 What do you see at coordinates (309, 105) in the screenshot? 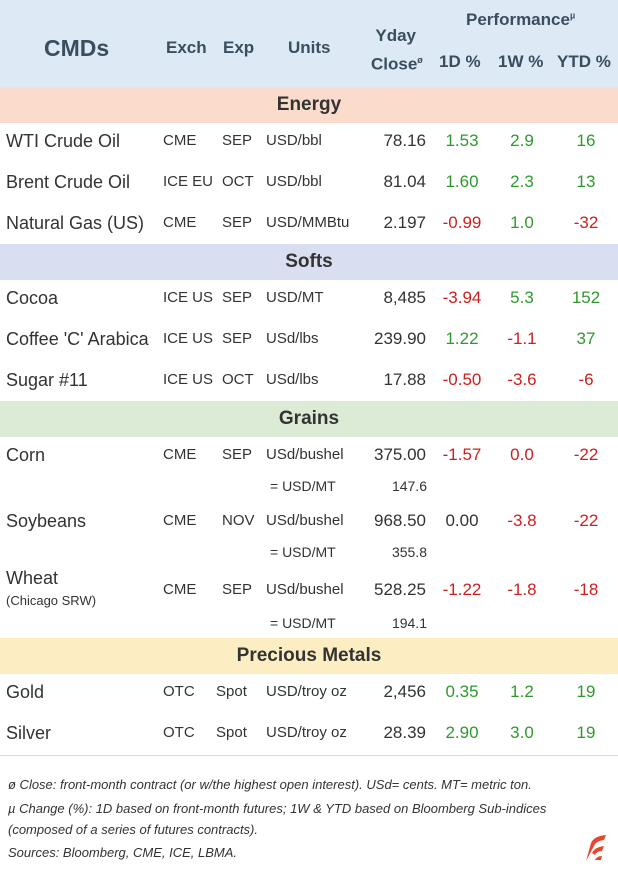
I see `section-energy: Energy` at bounding box center [309, 105].